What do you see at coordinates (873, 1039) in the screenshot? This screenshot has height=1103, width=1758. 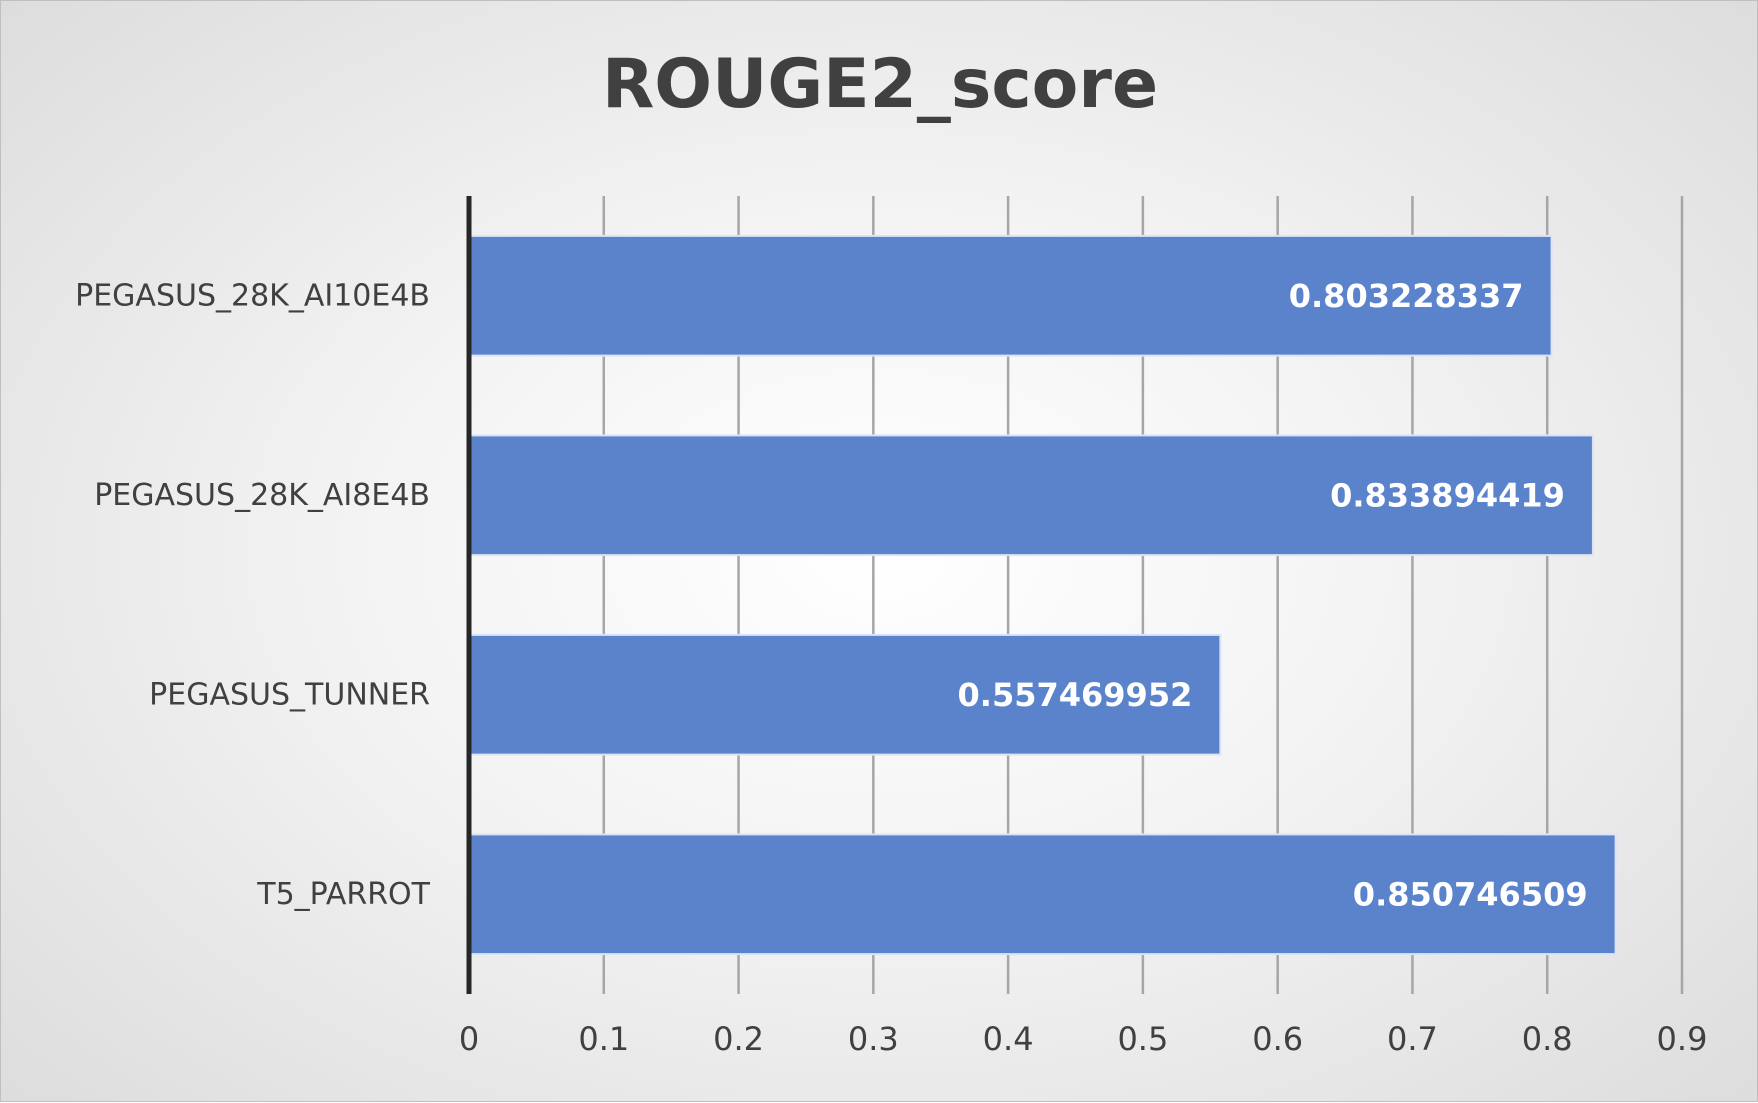 I see `x-tick-label: 0.3` at bounding box center [873, 1039].